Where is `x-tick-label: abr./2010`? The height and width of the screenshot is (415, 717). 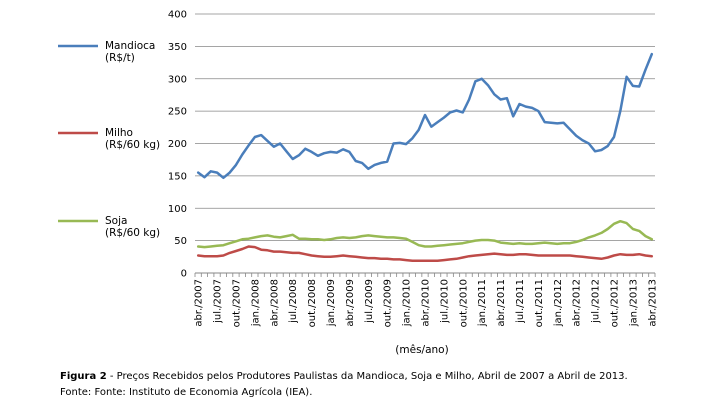
x-tick-label: abr./2010 is located at coordinates (426, 303).